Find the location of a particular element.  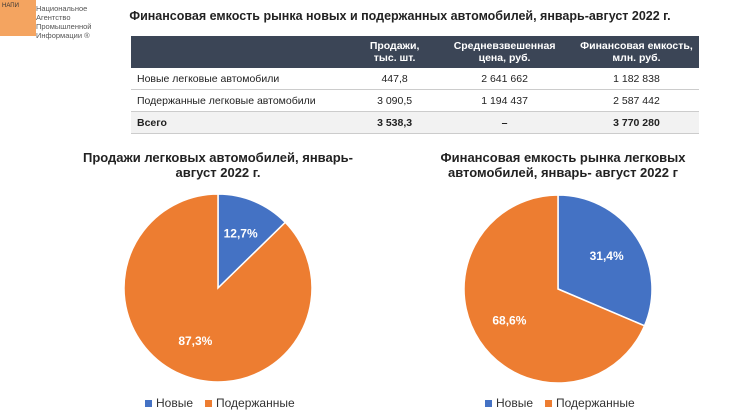

table-cell: 3 538,3 is located at coordinates (395, 122).